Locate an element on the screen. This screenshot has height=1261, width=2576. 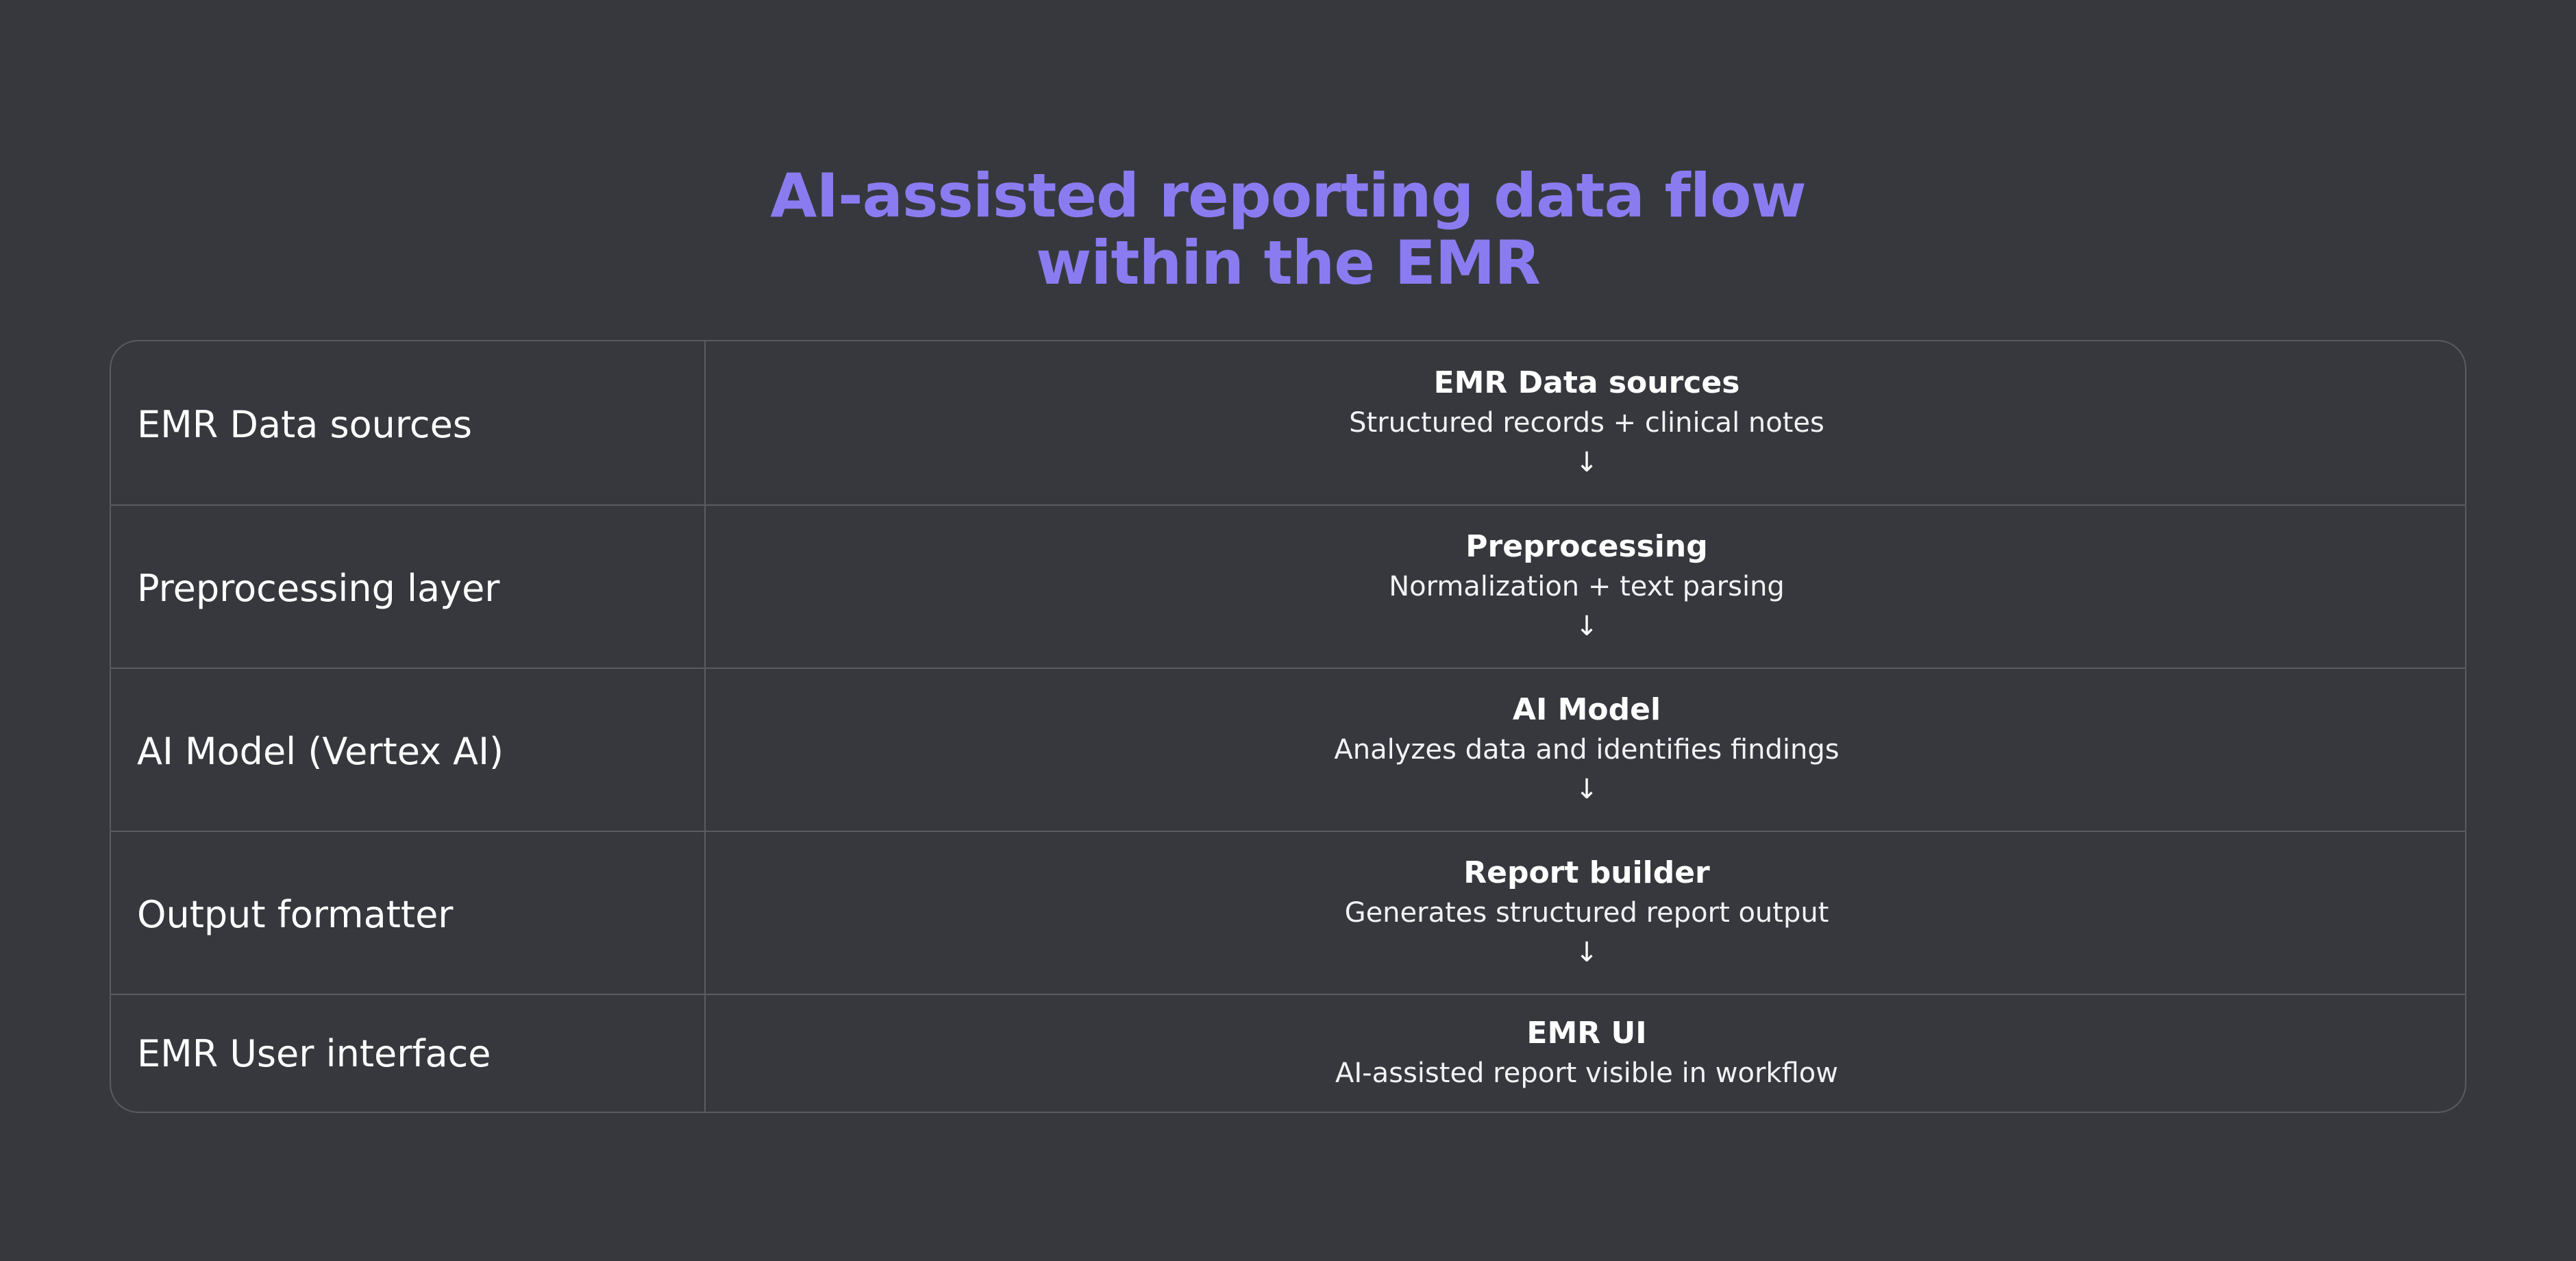
row-label: EMR User interface is located at coordinates (314, 1053).